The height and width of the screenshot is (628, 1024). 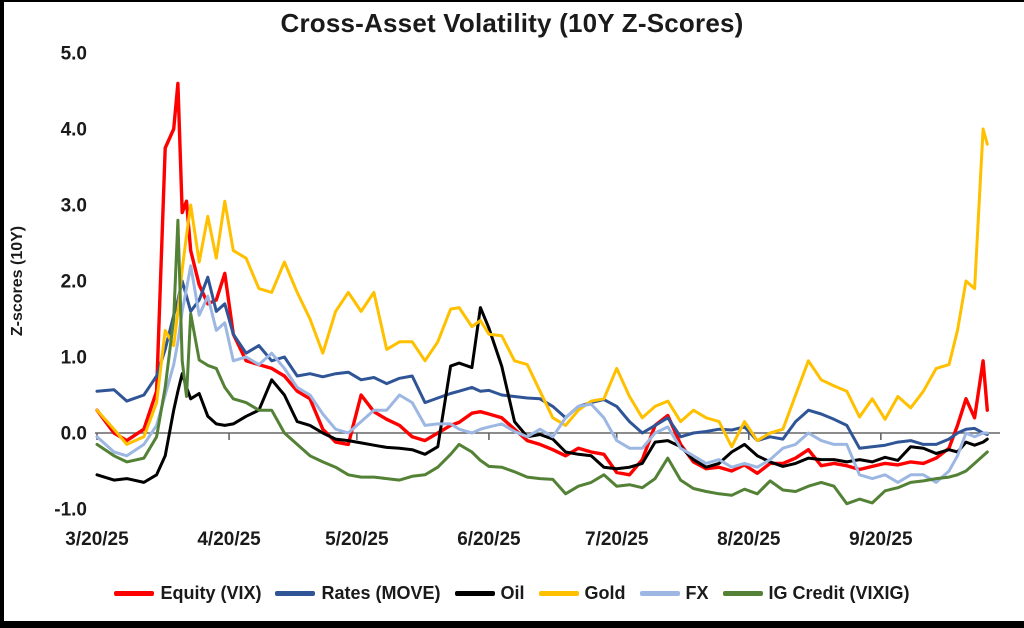 I want to click on y-tick-label: 4.0, so click(x=74, y=130).